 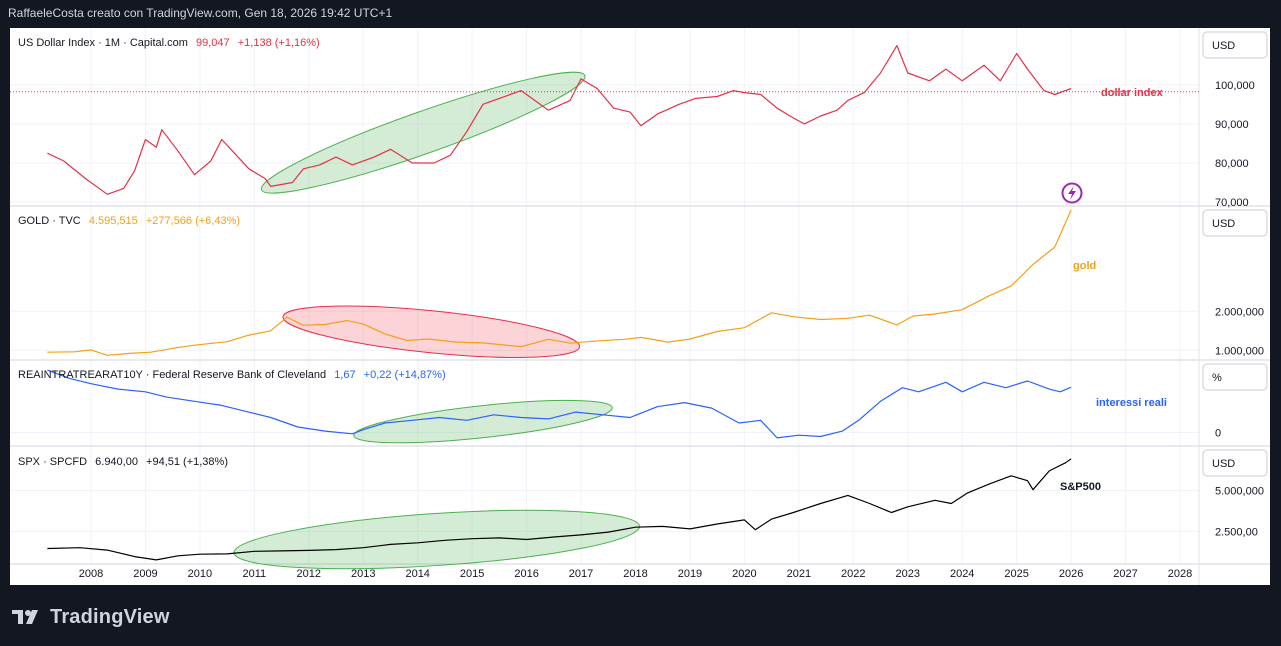 I want to click on x-tick-label: 2026, so click(x=1071, y=574).